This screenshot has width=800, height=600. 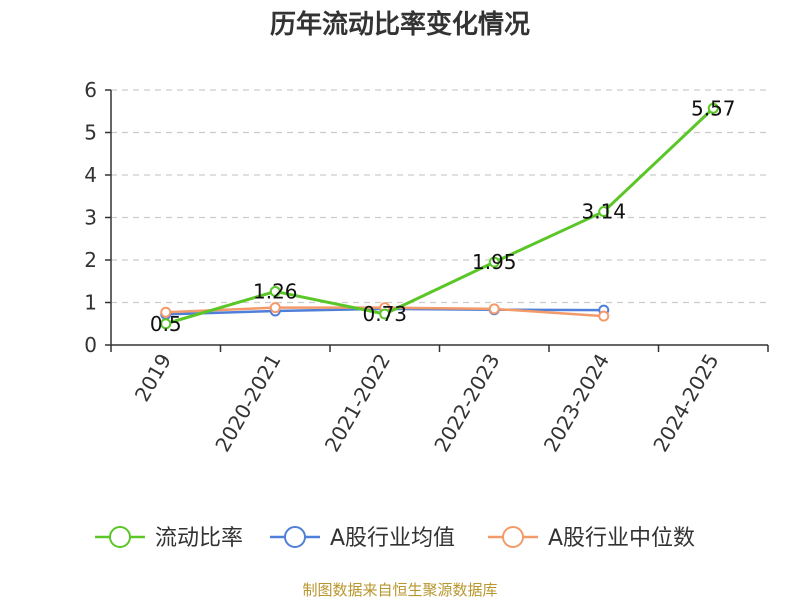 I want to click on legend-item-1: A股行业均值, so click(x=362, y=538).